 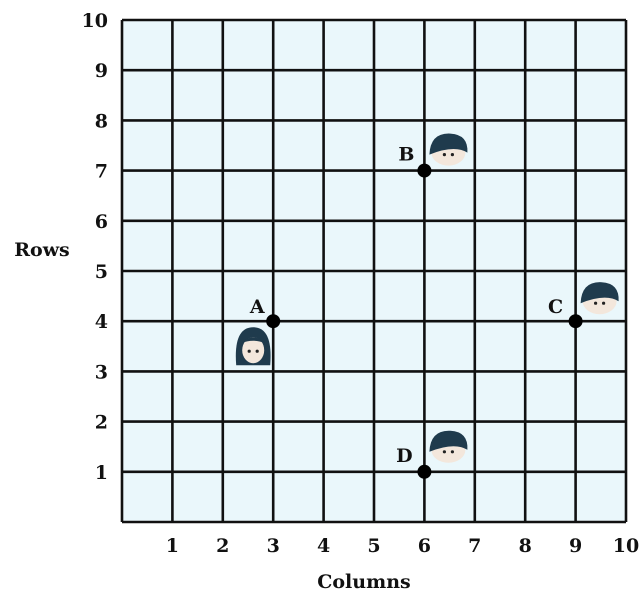 I want to click on x-tick-label: 9, so click(x=575, y=546).